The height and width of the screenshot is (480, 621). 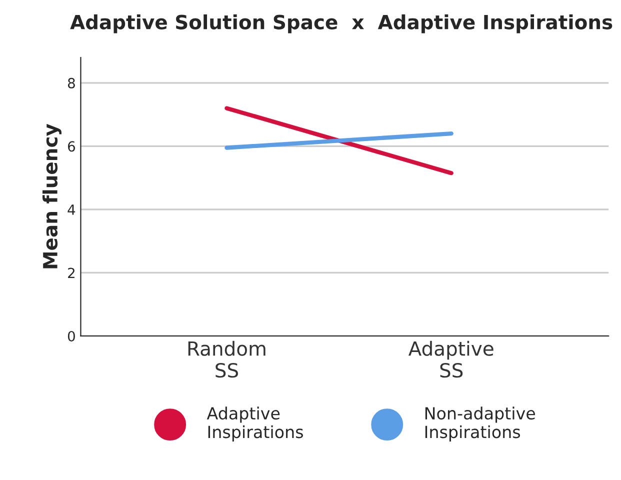 I want to click on y-axis-title: Mean fluency, so click(x=52, y=196).